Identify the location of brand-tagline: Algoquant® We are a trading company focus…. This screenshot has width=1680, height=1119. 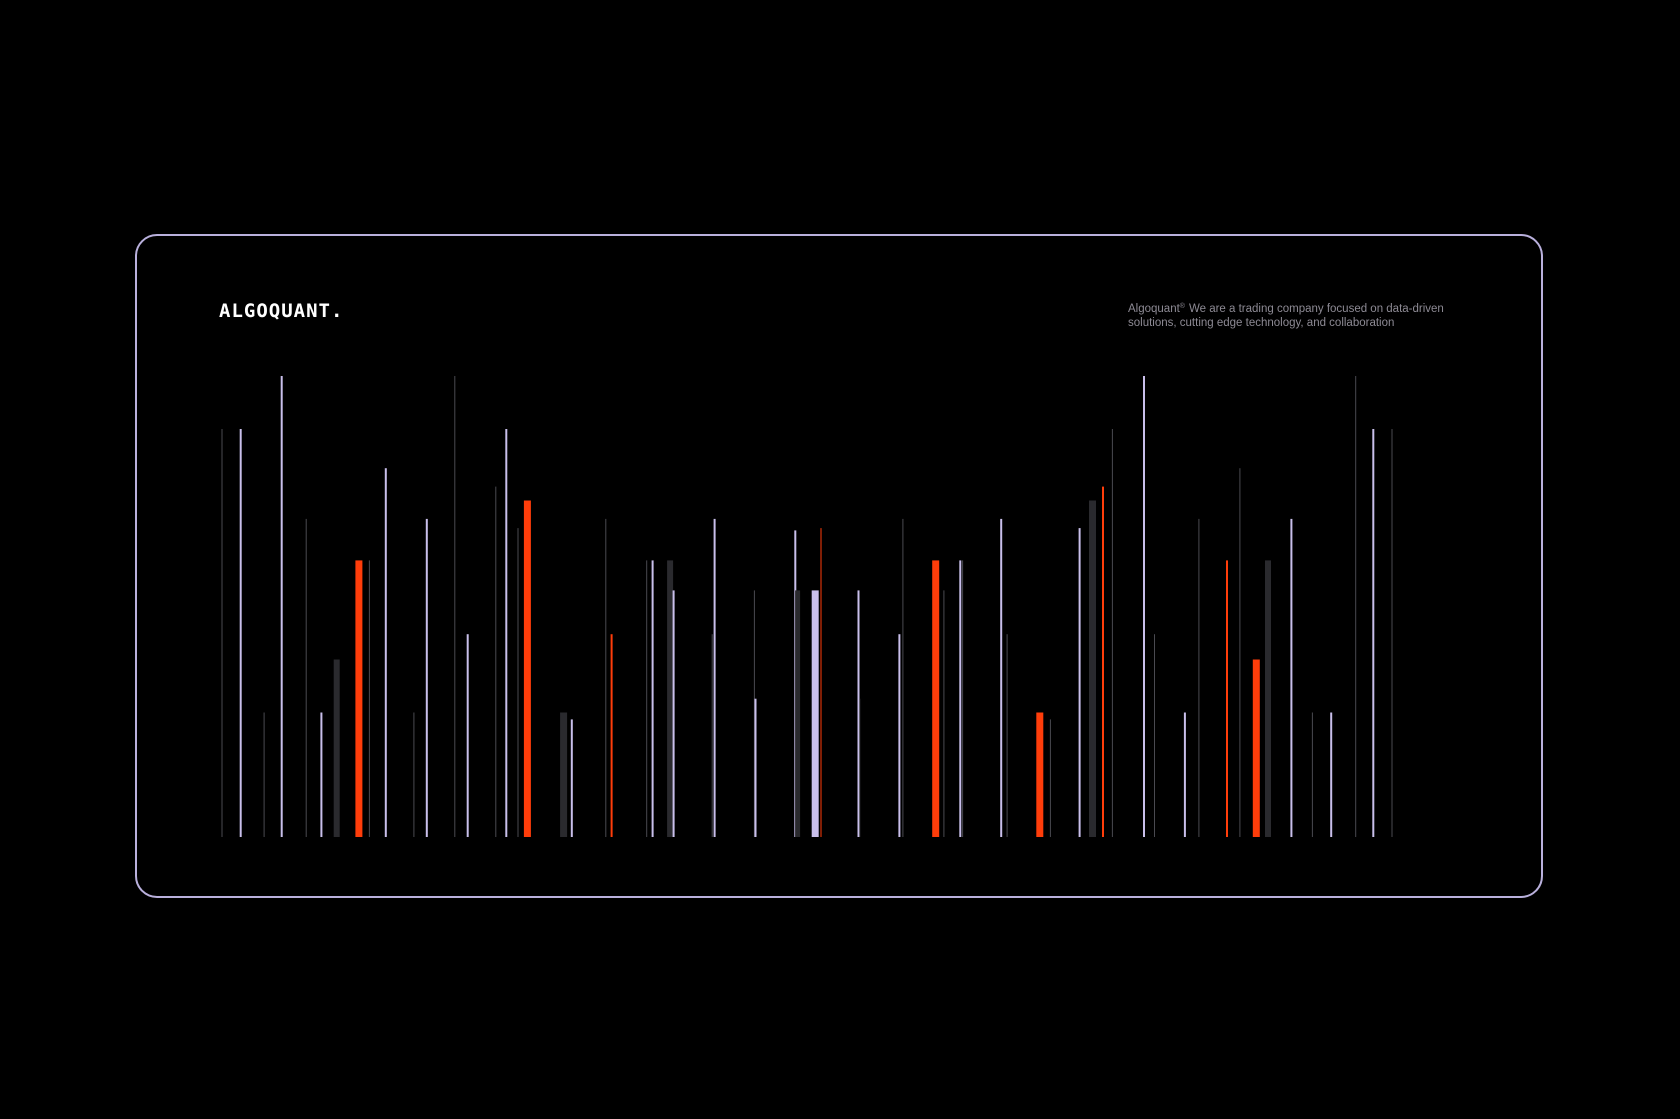
(1300, 315).